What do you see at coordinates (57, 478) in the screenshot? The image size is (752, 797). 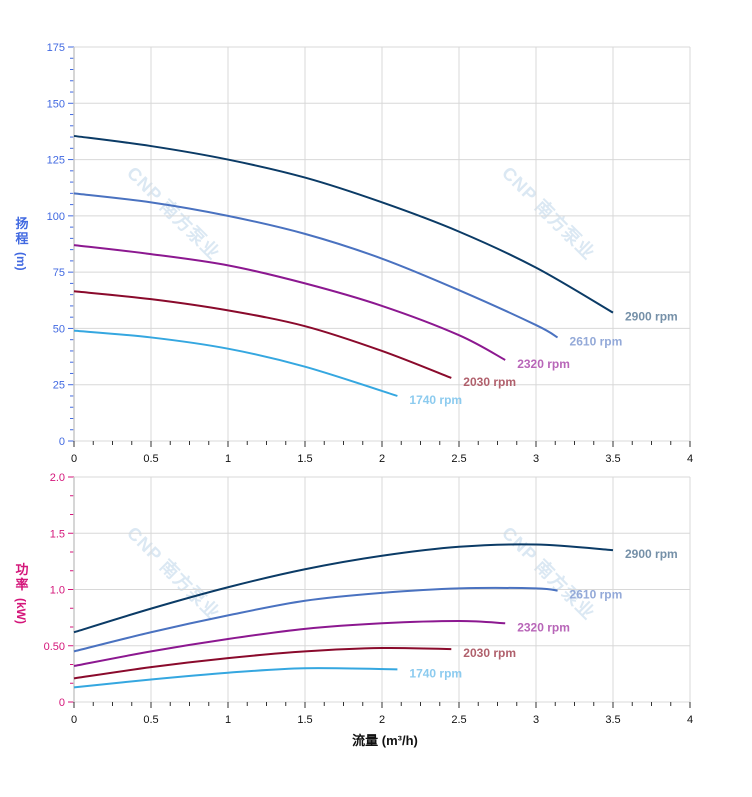 I see `y-tick-label: 2.0` at bounding box center [57, 478].